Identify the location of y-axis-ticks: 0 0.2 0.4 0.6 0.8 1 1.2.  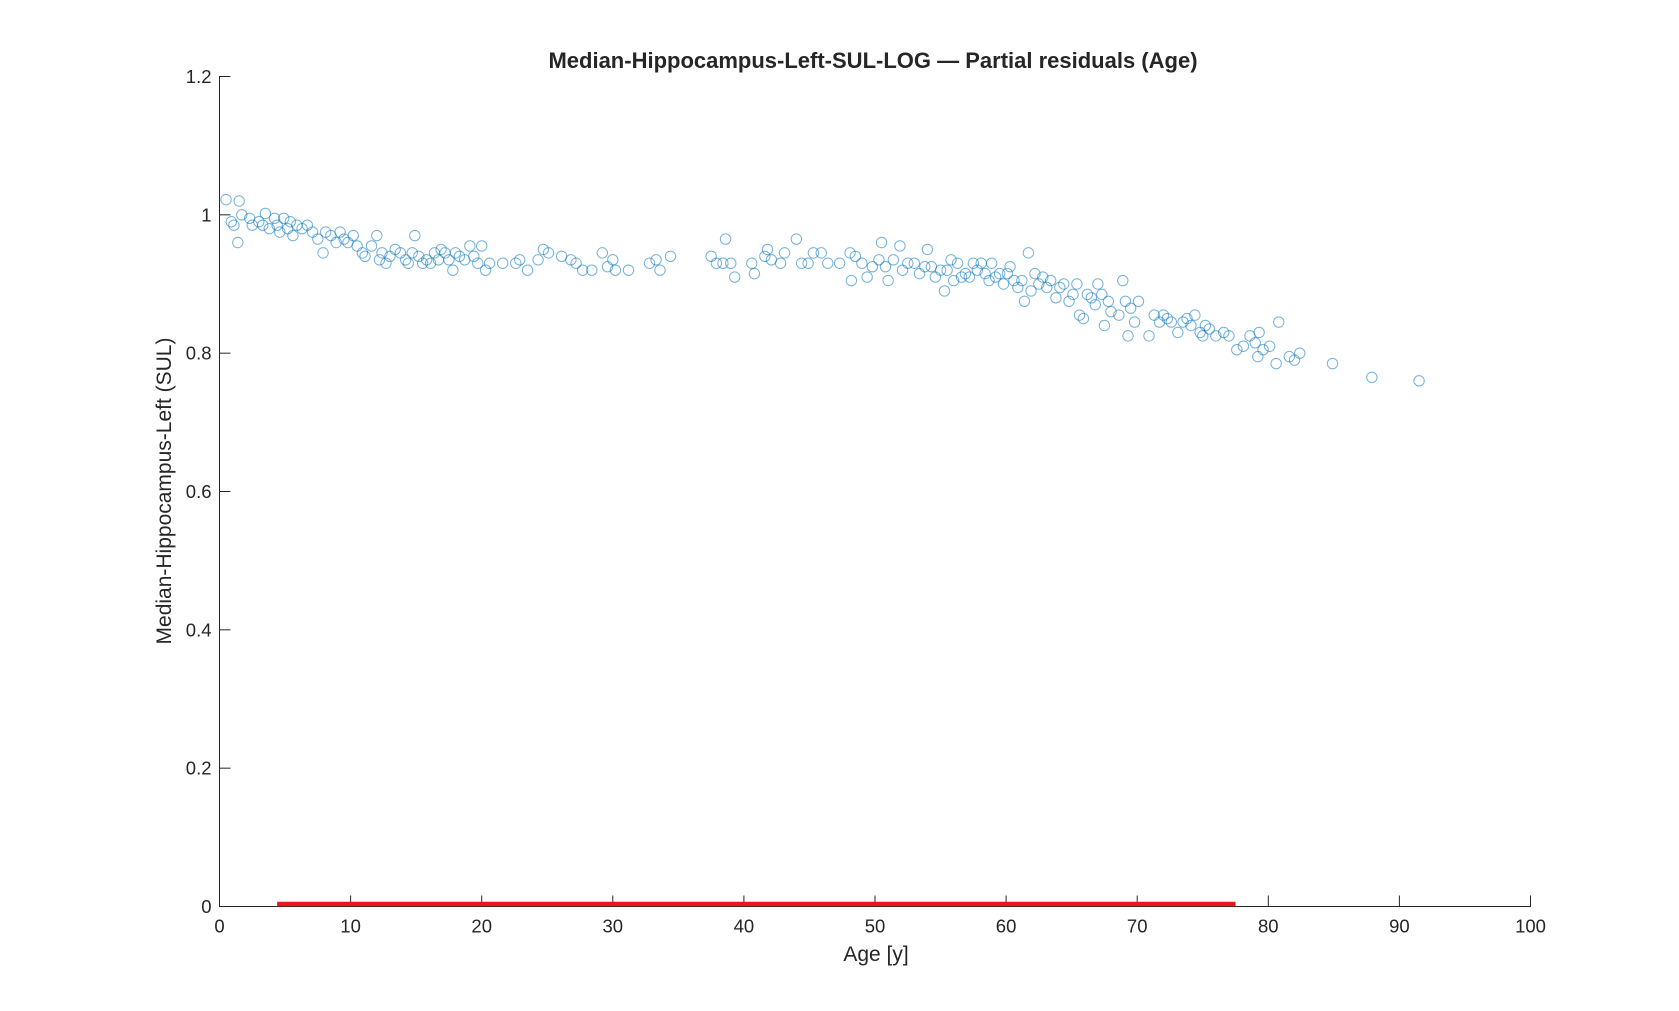
(208, 491).